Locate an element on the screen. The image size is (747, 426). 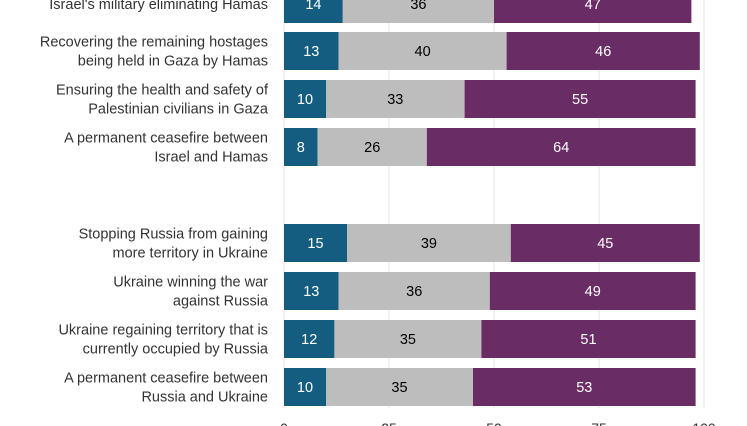
data-label: 53 is located at coordinates (584, 388).